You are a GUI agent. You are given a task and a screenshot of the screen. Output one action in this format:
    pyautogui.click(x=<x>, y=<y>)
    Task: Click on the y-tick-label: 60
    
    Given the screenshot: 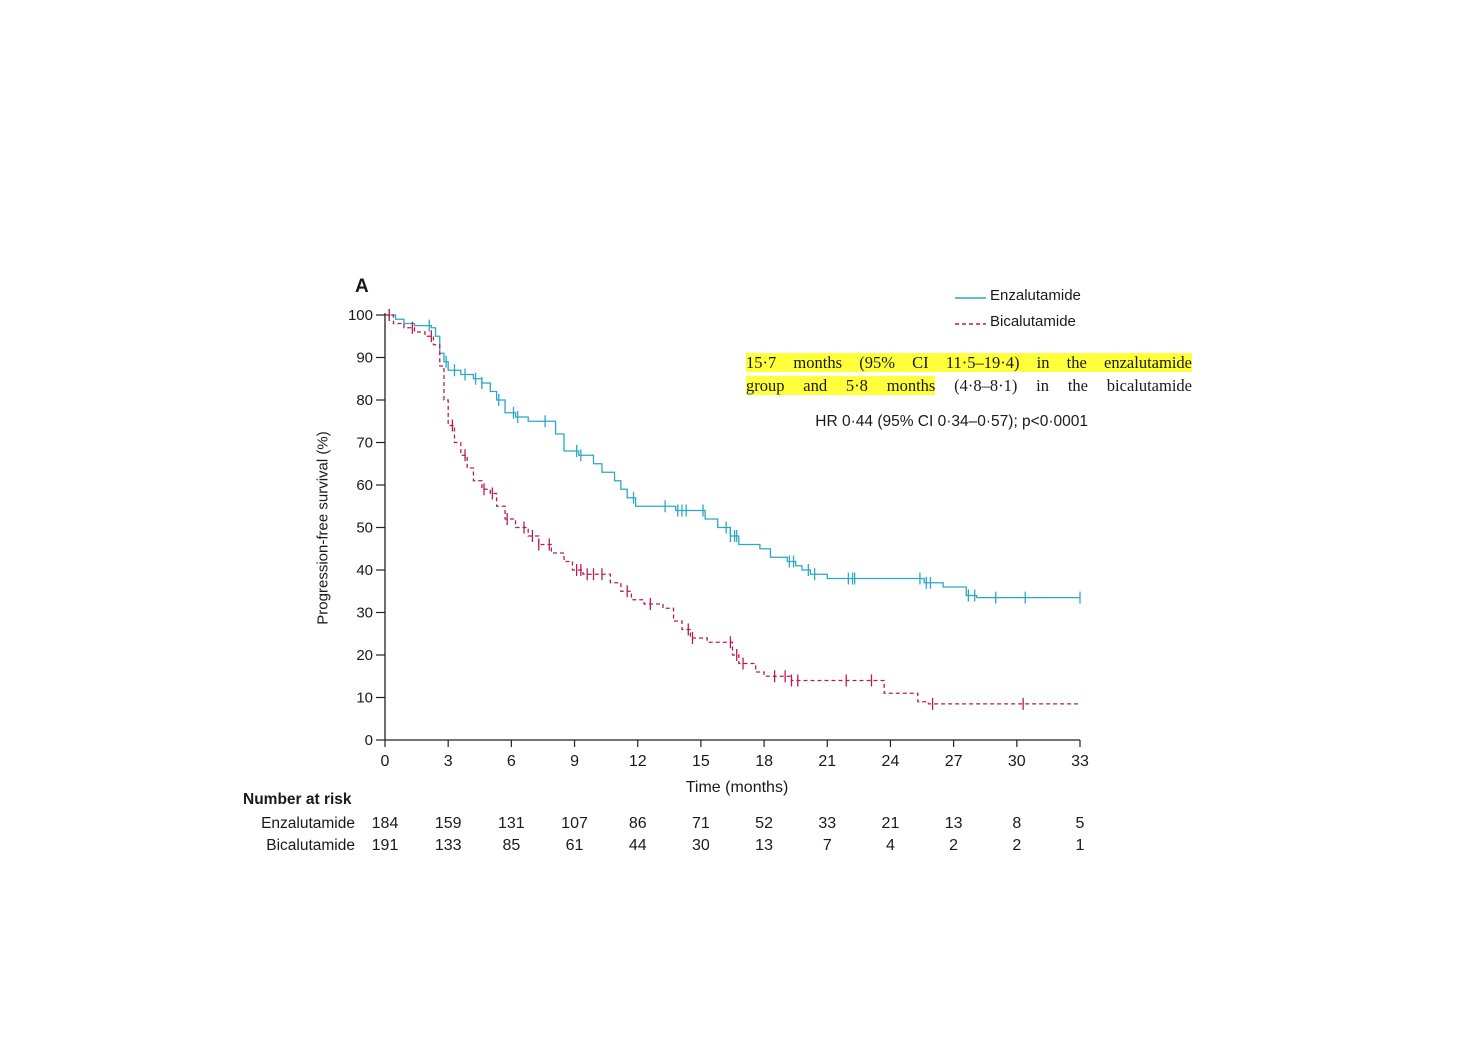 What is the action you would take?
    pyautogui.click(x=364, y=485)
    